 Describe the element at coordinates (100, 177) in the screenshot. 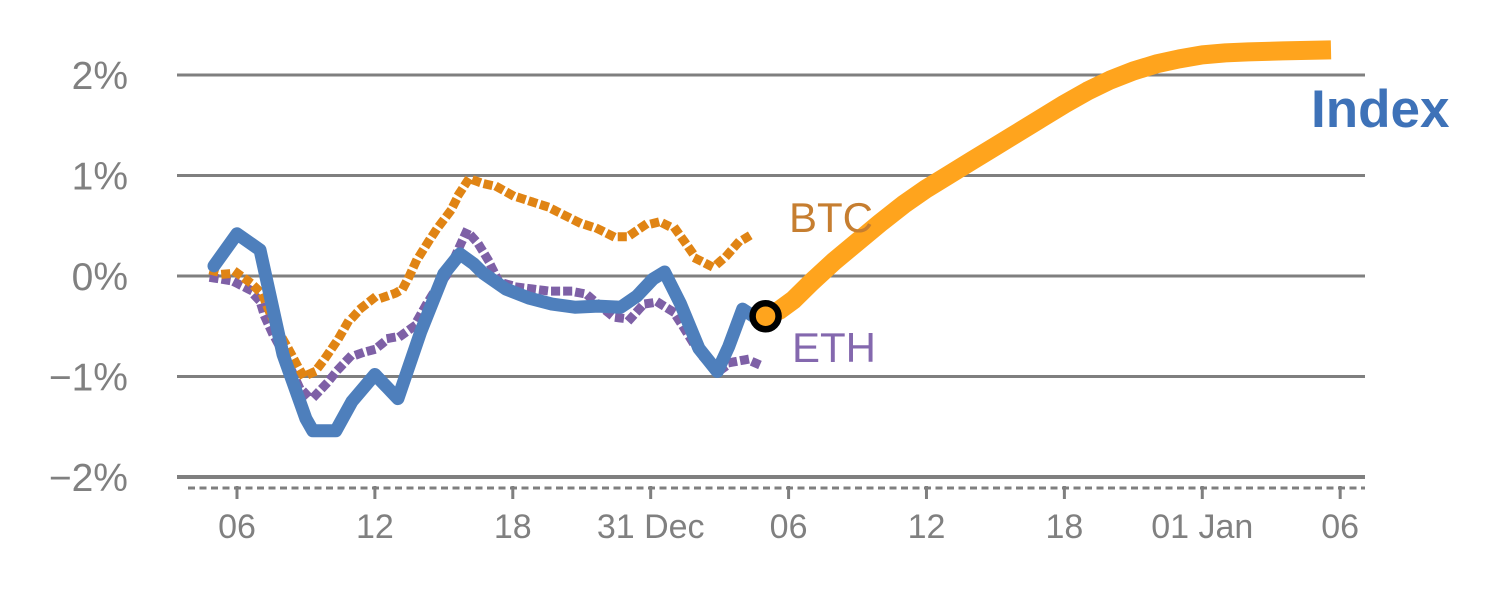

I see `y-tick-label: 1%` at that location.